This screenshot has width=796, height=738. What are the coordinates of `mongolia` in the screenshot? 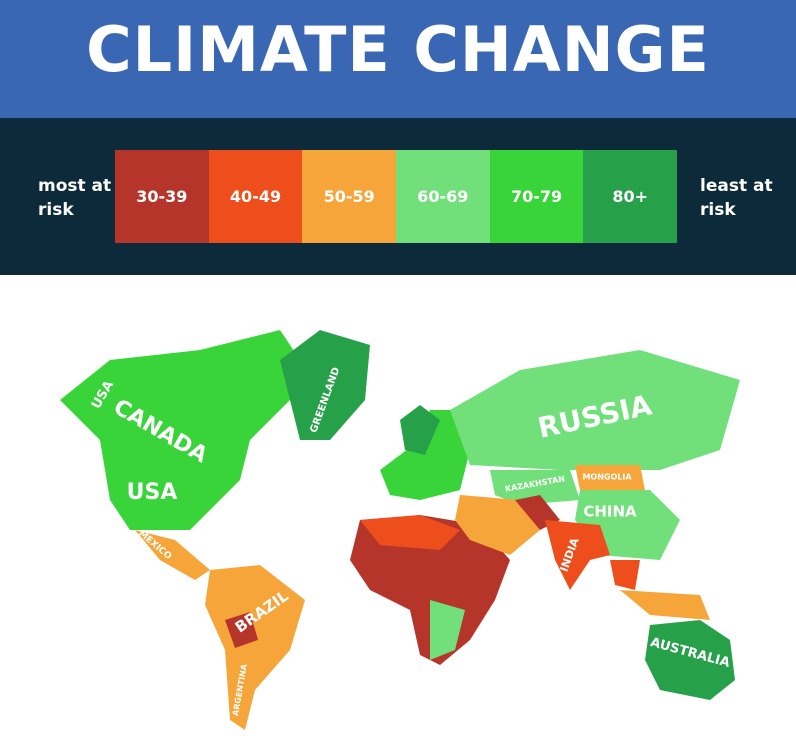 It's located at (610, 477).